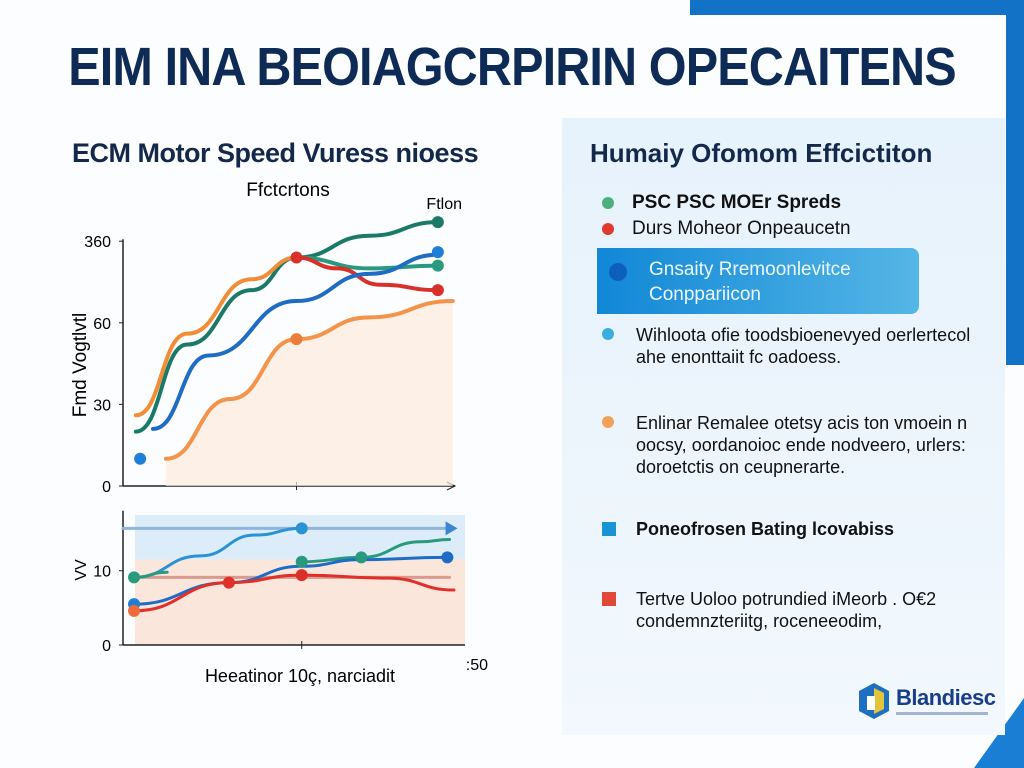 The width and height of the screenshot is (1024, 768). What do you see at coordinates (750, 269) in the screenshot?
I see `highlight-line1: Gnsaity Rremoonlevitce` at bounding box center [750, 269].